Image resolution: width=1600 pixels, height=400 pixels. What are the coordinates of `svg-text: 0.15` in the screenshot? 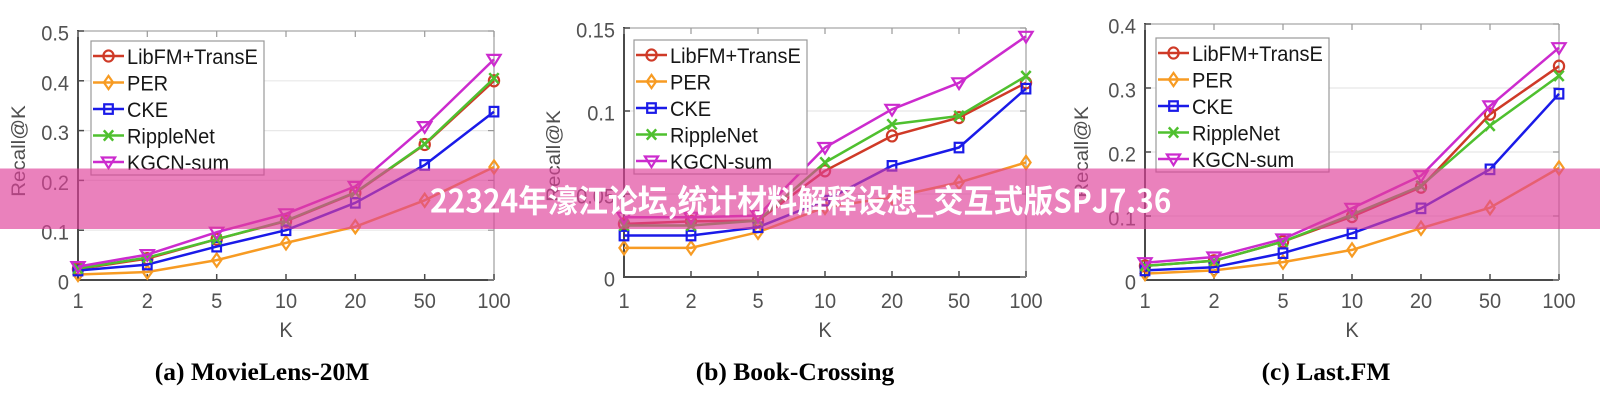 It's located at (595, 31).